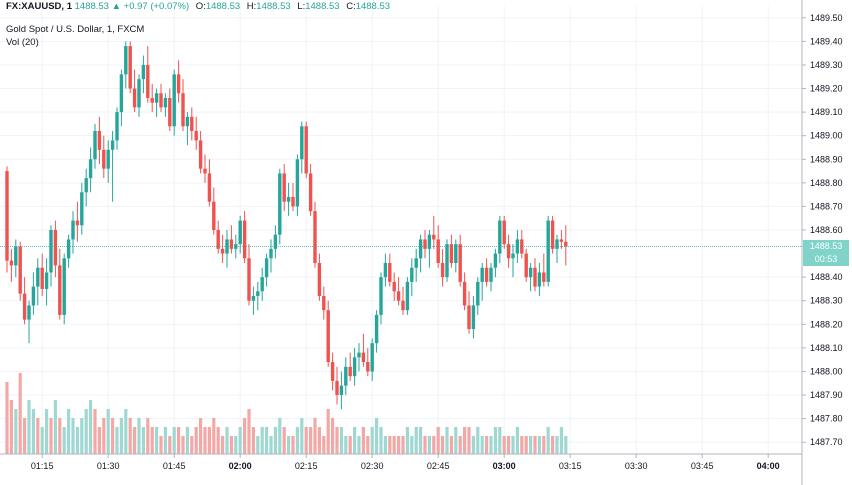  What do you see at coordinates (39, 6) in the screenshot?
I see `symbol-name: FX:XAUUSD, 1` at bounding box center [39, 6].